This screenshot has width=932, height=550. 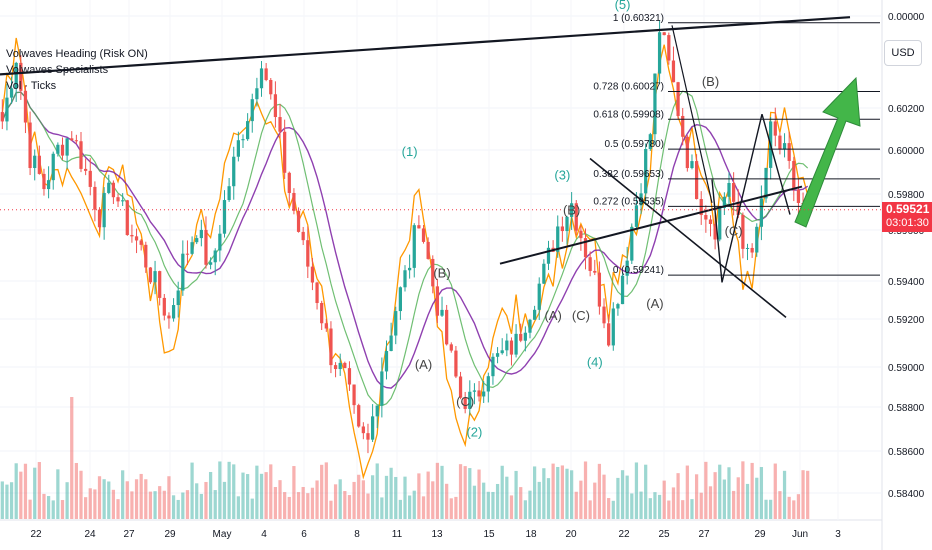 I want to click on wave-label: (B), so click(x=441, y=273).